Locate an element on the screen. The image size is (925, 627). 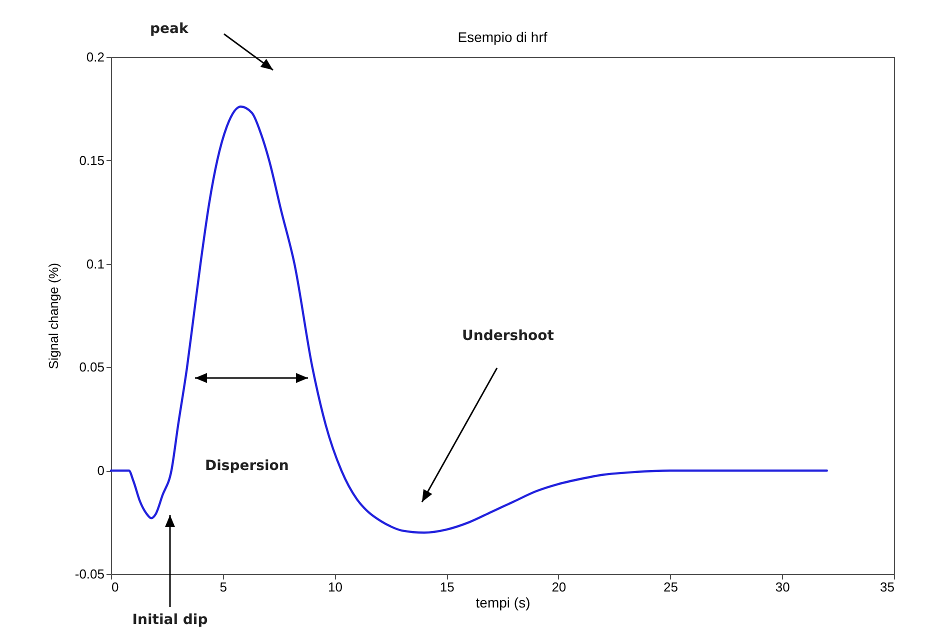
y-axis-title: Signal change (%) is located at coordinates (53, 316).